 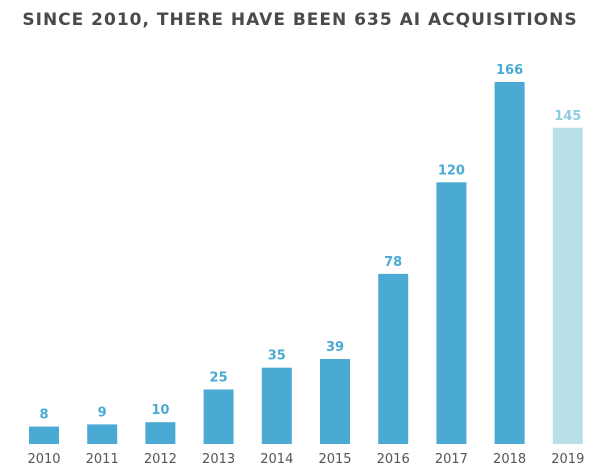 What do you see at coordinates (335, 347) in the screenshot?
I see `value-label-2015: 39` at bounding box center [335, 347].